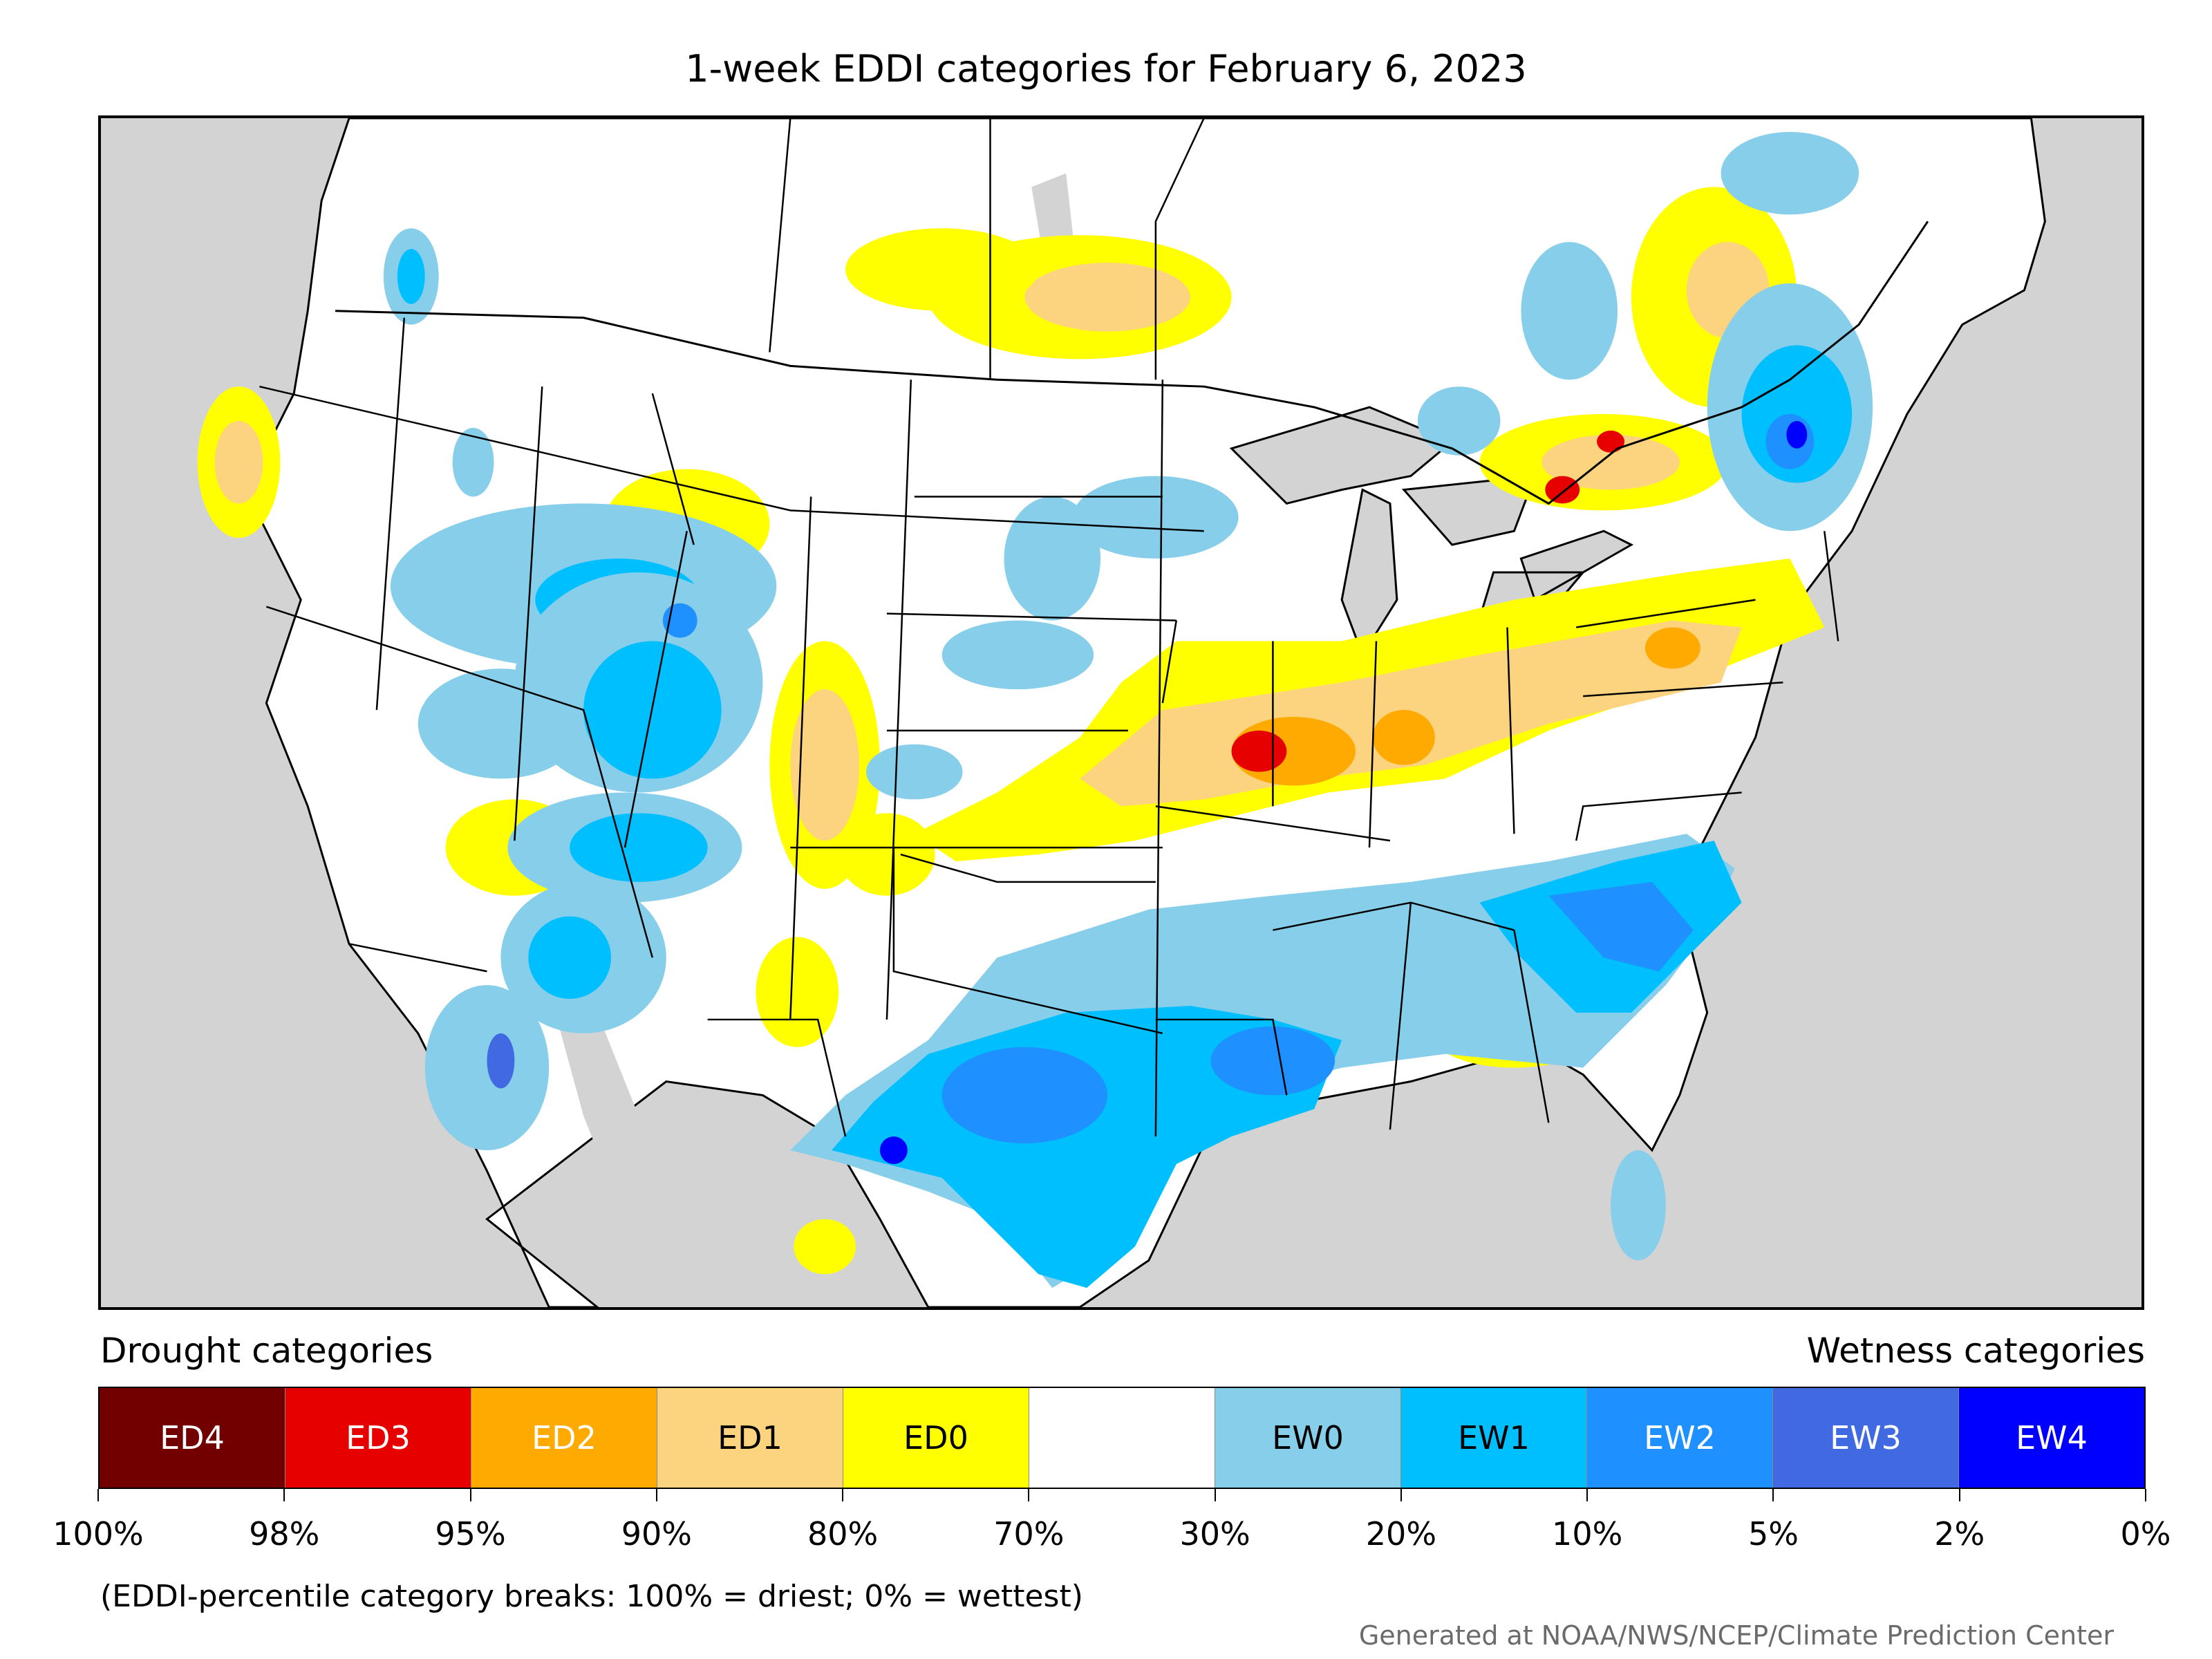 This screenshot has width=2212, height=1659. I want to click on legend-category-ed2: ED2, so click(564, 1438).